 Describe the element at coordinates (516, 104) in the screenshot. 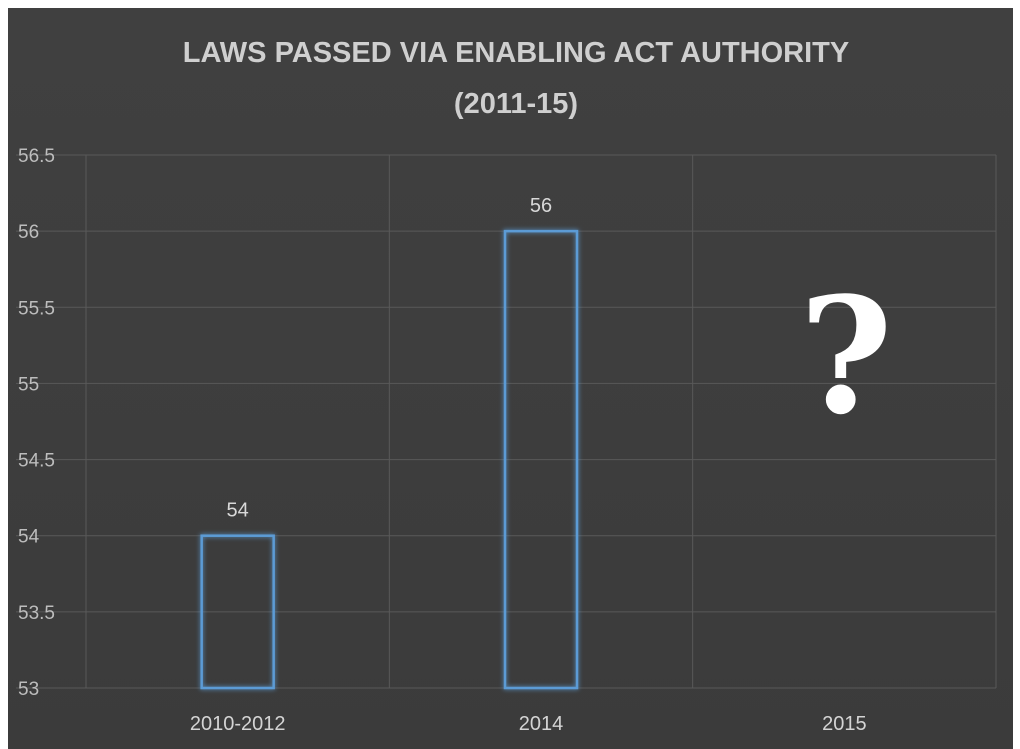

I see `chart-title-line-2: (2011-15)` at that location.